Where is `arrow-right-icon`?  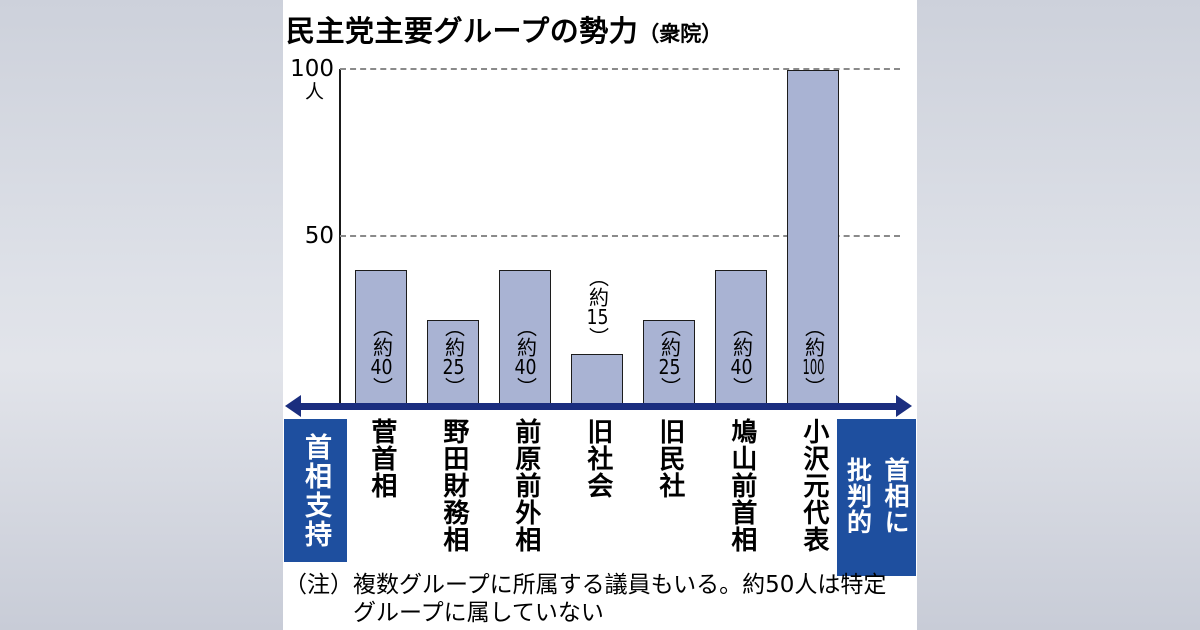 arrow-right-icon is located at coordinates (904, 406).